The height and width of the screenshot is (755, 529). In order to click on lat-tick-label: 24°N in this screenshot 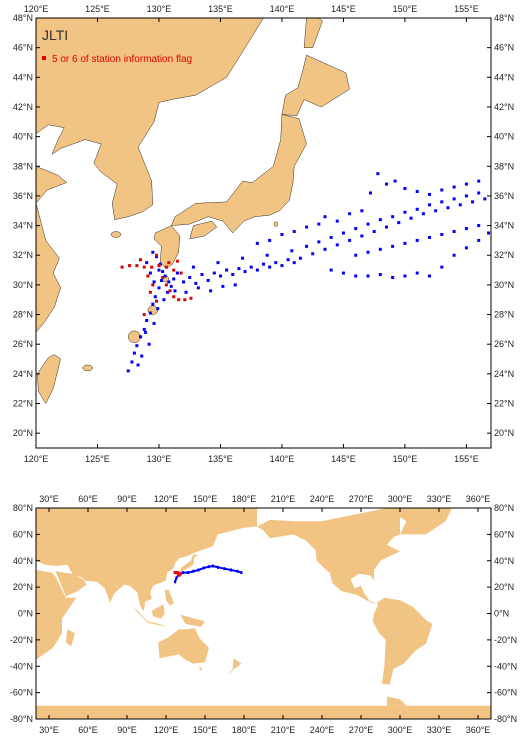, I will do `click(23, 374)`.